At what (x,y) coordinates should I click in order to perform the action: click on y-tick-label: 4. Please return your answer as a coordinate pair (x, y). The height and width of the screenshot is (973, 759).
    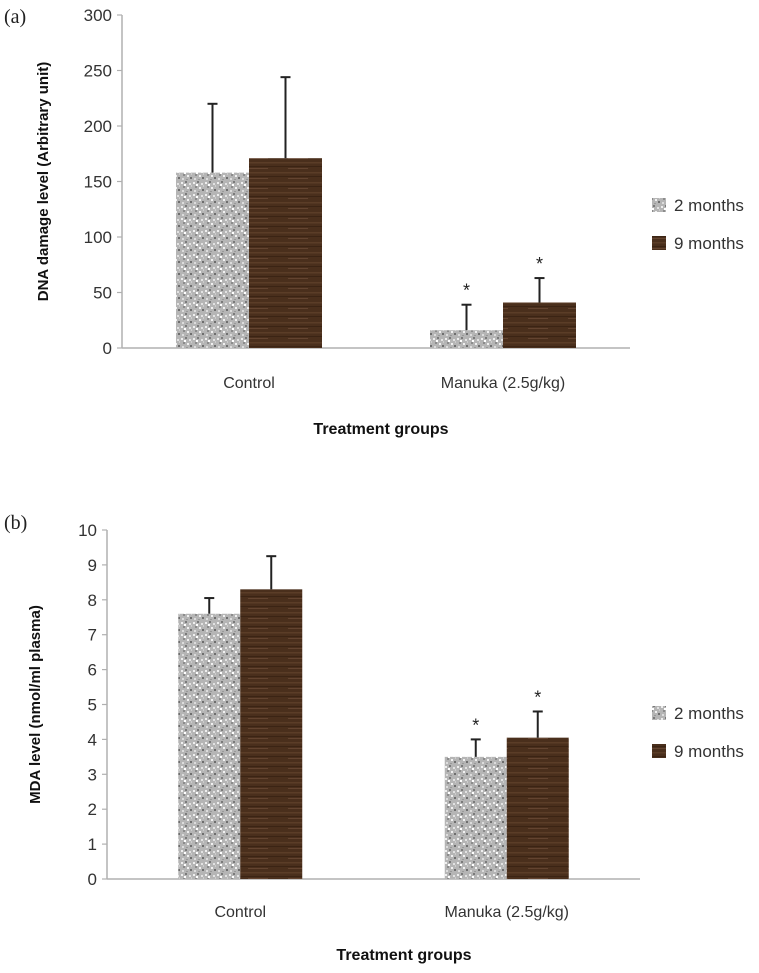
    Looking at the image, I should click on (92, 739).